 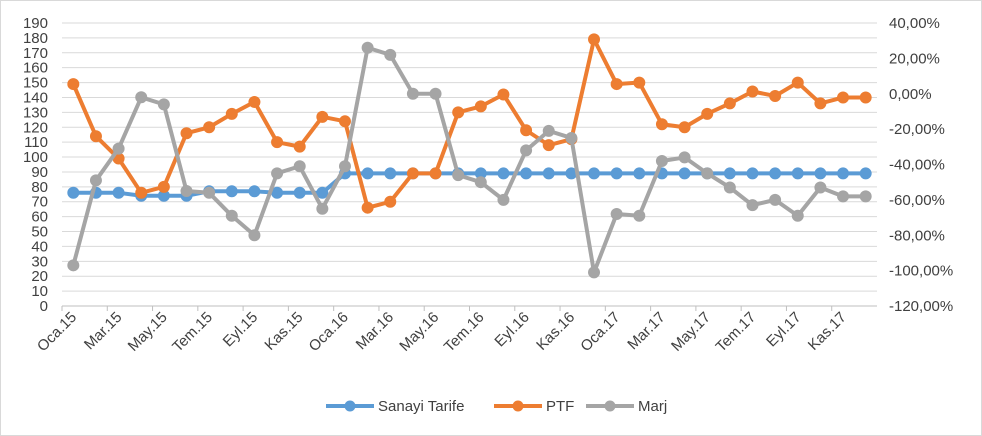 I want to click on legend-label: Sanayi Tarife, so click(x=421, y=406).